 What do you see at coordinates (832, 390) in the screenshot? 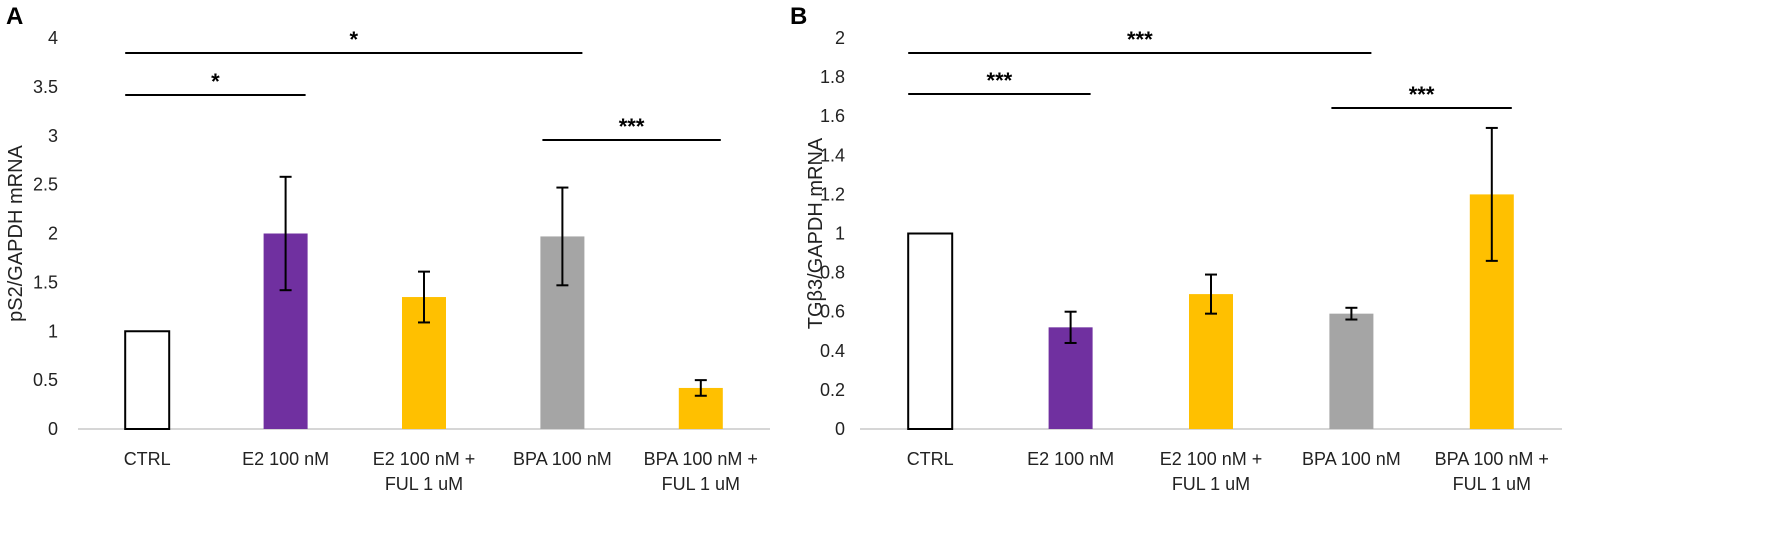
I see `y-tick-label: 0.2` at bounding box center [832, 390].